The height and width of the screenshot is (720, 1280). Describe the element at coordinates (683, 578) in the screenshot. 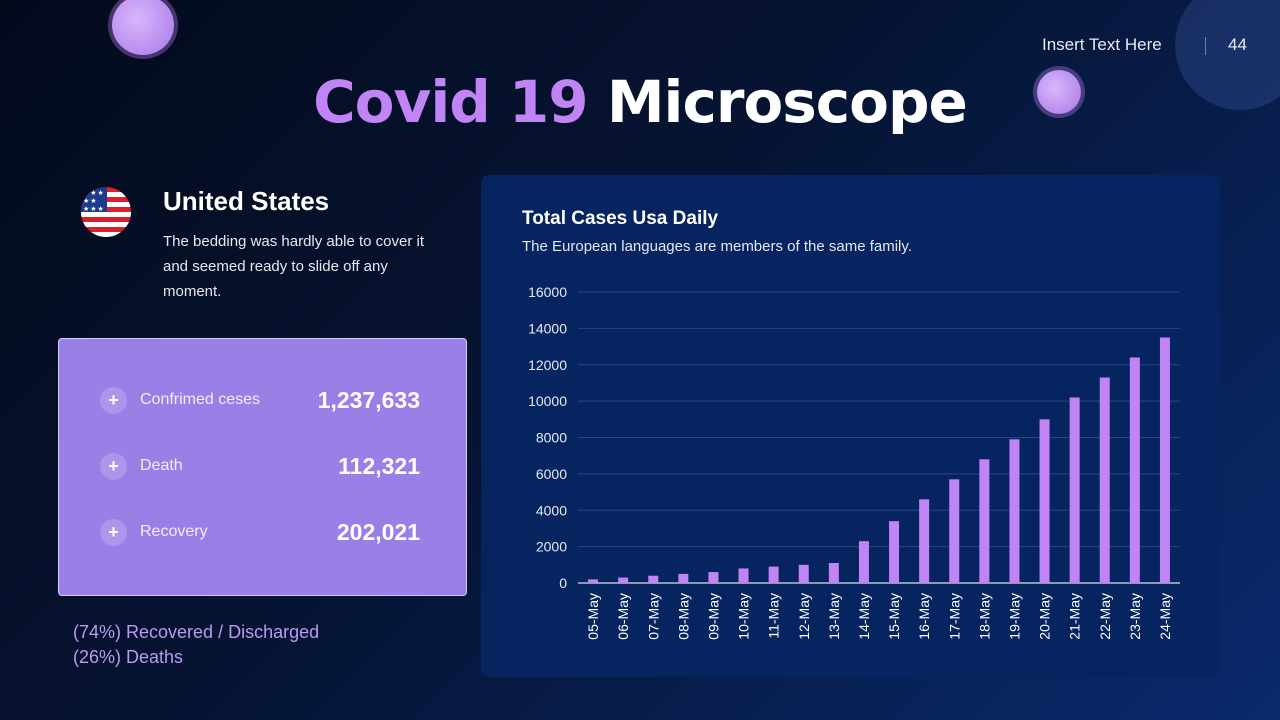

I see `bar-08-May` at that location.